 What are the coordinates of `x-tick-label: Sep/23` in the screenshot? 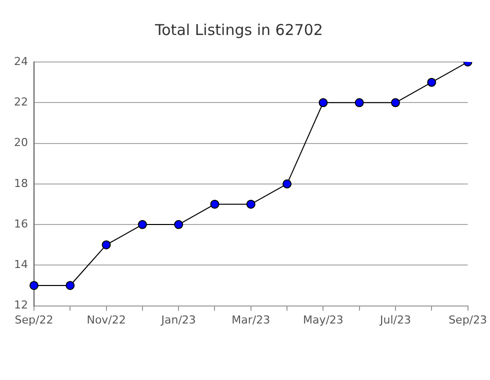 It's located at (467, 319).